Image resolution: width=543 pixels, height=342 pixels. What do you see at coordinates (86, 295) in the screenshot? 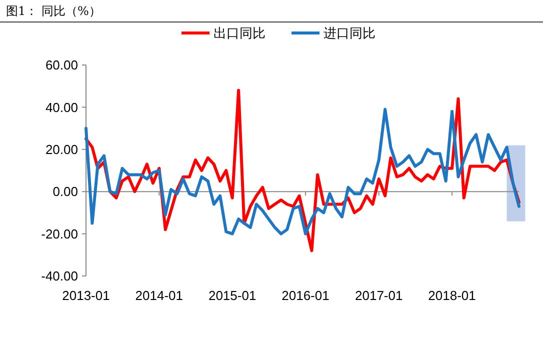
I see `x-tick-label: 2013-01` at bounding box center [86, 295].